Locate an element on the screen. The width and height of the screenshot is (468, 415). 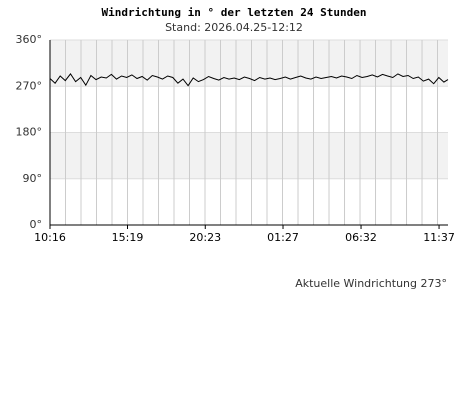
chart-subtitle: Stand: 2026.04.25-12:12 is located at coordinates (234, 27).